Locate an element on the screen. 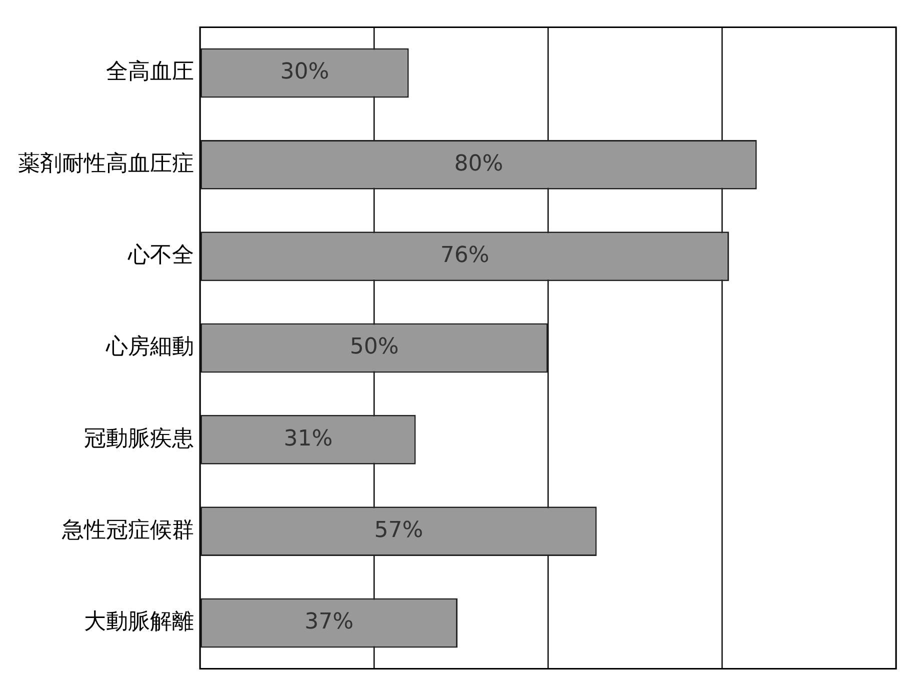 This screenshot has width=918, height=699. y-tick-label: 薬剤耐性高血圧症 is located at coordinates (106, 163).